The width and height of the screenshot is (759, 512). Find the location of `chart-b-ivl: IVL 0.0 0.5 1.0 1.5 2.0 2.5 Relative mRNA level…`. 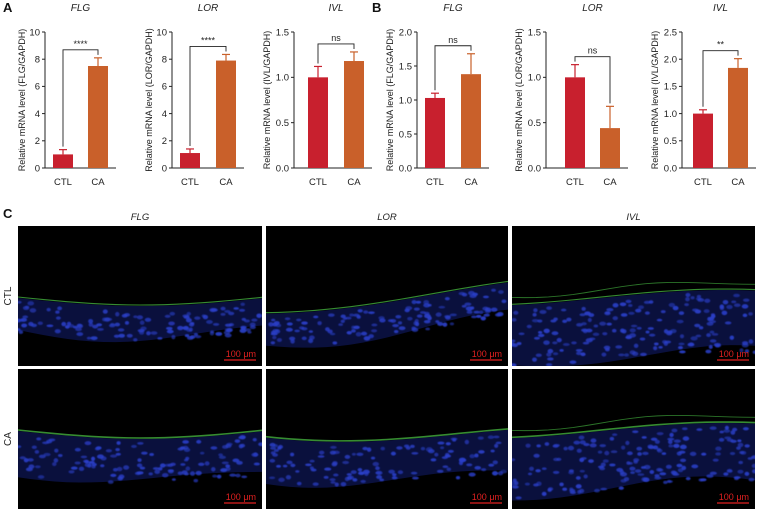

chart-b-ivl: IVL 0.0 0.5 1.0 1.5 2.0 2.5 Relative mRNA level… is located at coordinates (703, 95).